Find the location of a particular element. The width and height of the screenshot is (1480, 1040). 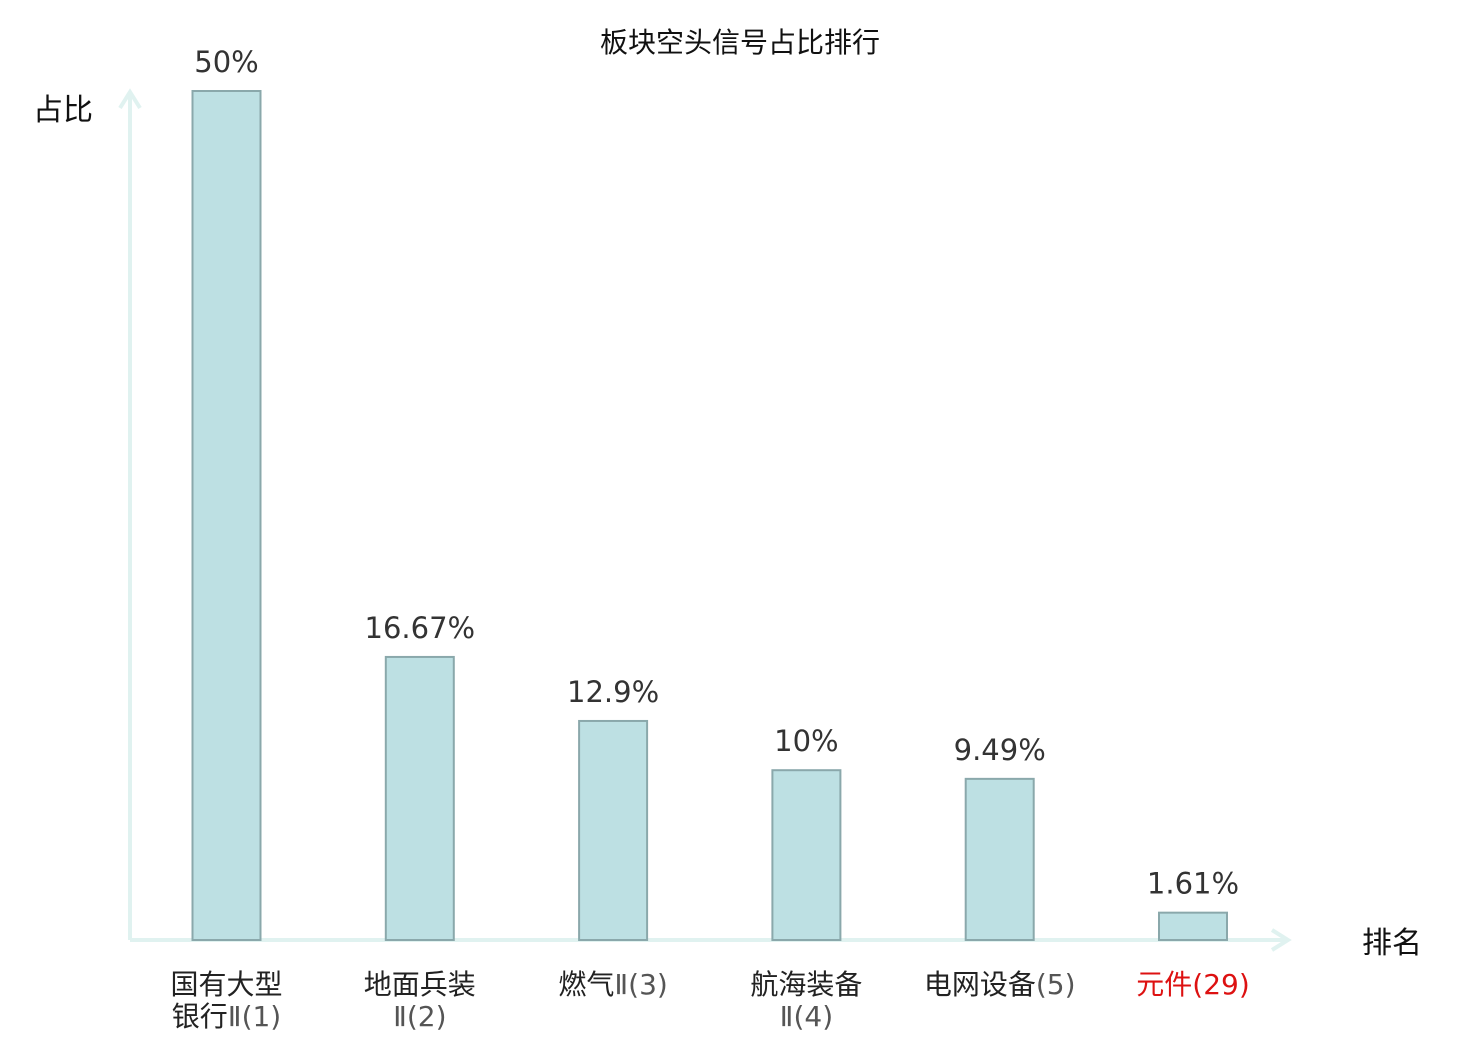

category-label: 银行Ⅱ(1) is located at coordinates (226, 1016).